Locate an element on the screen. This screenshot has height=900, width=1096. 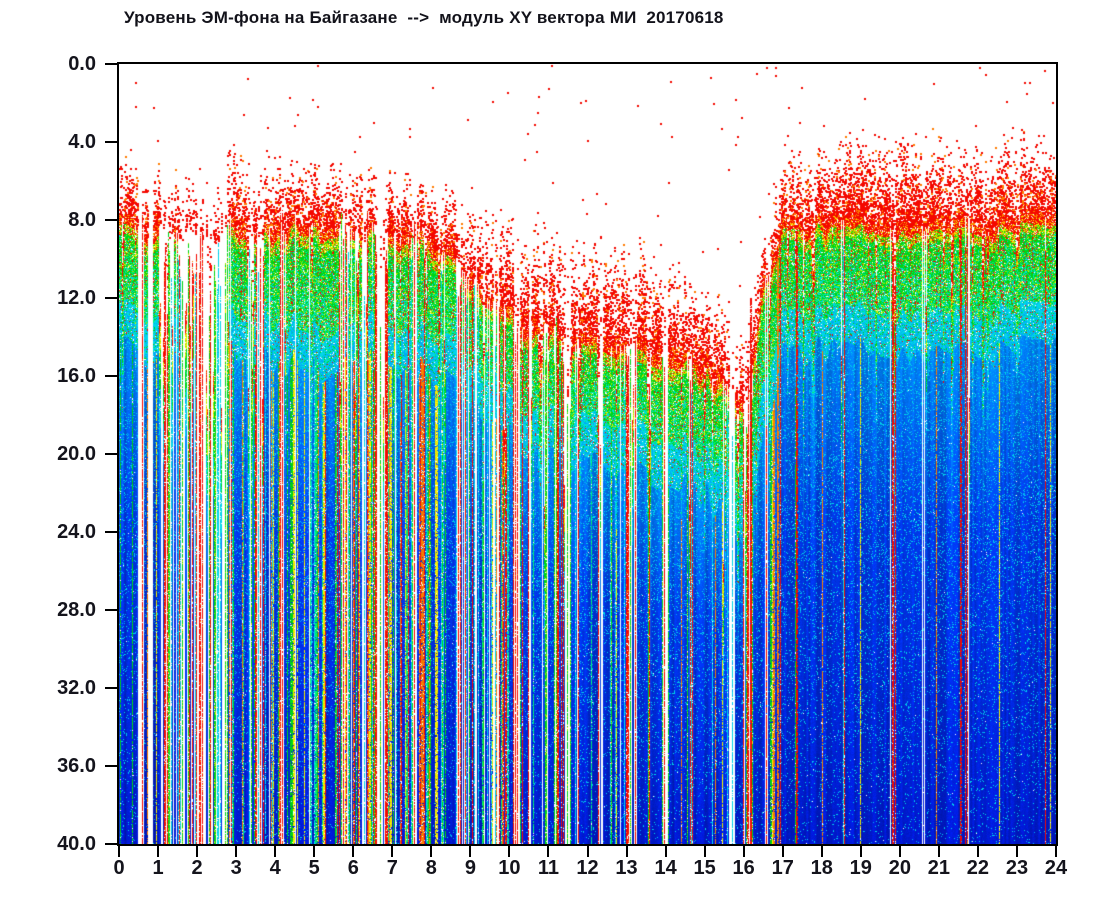
y-axis-label: 0.0 is located at coordinates (82, 64).